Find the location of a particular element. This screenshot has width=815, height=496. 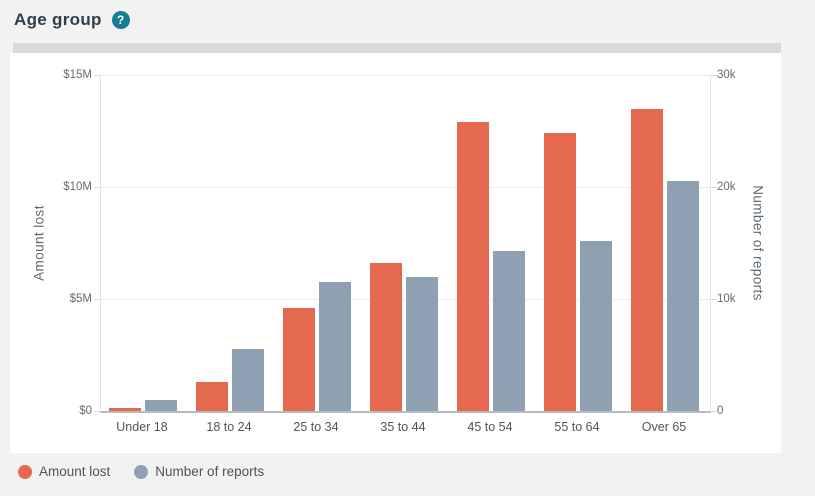

left-axis-tick-label: $5M is located at coordinates (80, 299).